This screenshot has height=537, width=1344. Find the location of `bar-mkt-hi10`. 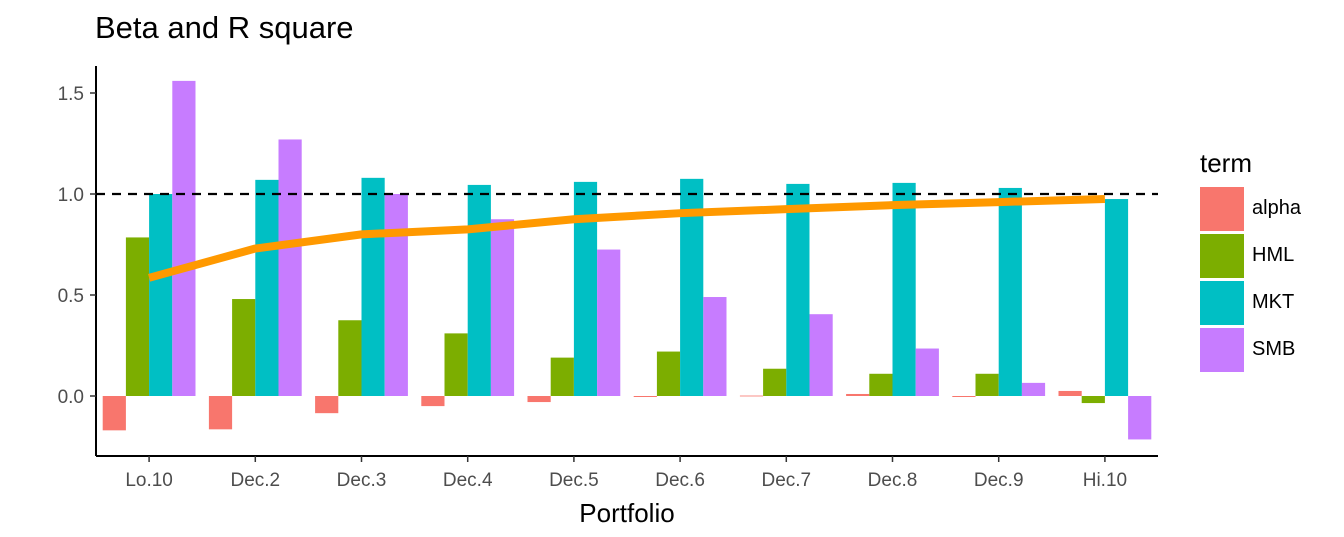

bar-mkt-hi10 is located at coordinates (1116, 297).